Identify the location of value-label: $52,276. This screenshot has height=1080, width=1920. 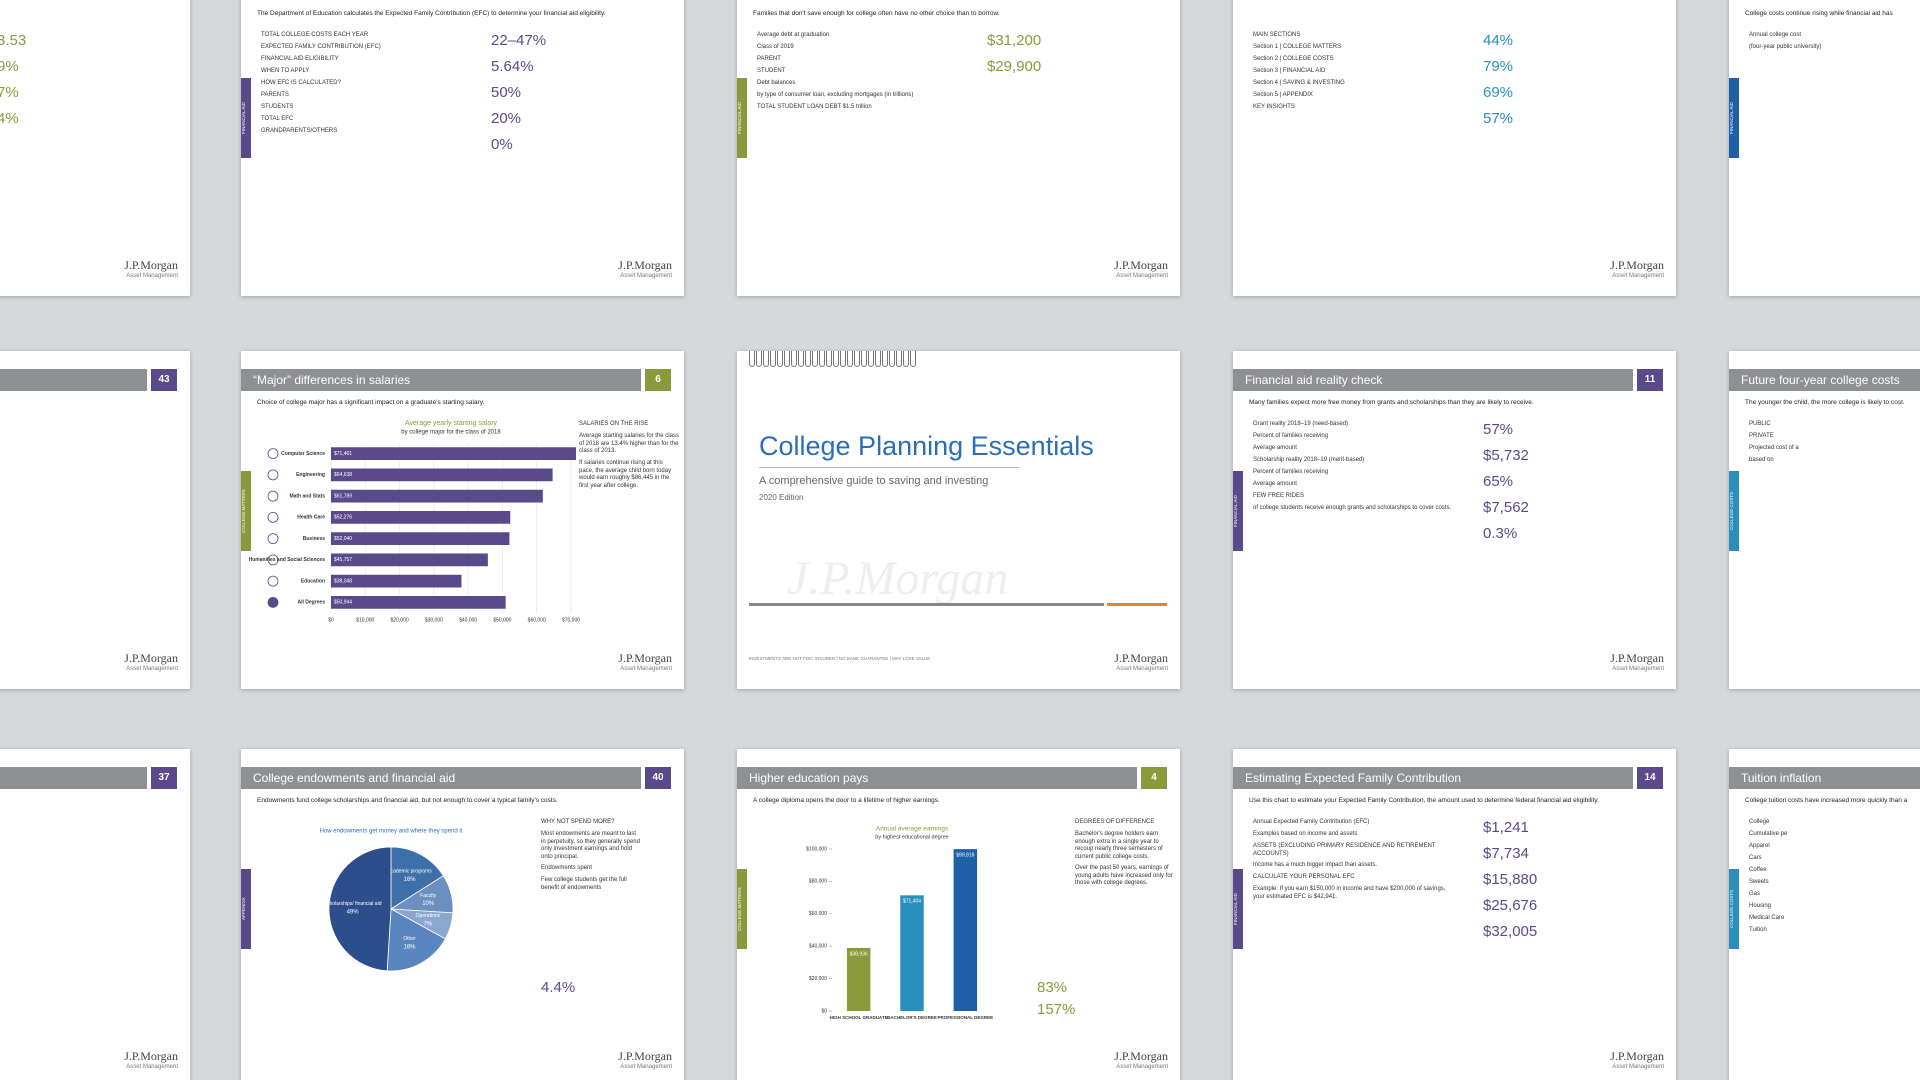
(343, 518).